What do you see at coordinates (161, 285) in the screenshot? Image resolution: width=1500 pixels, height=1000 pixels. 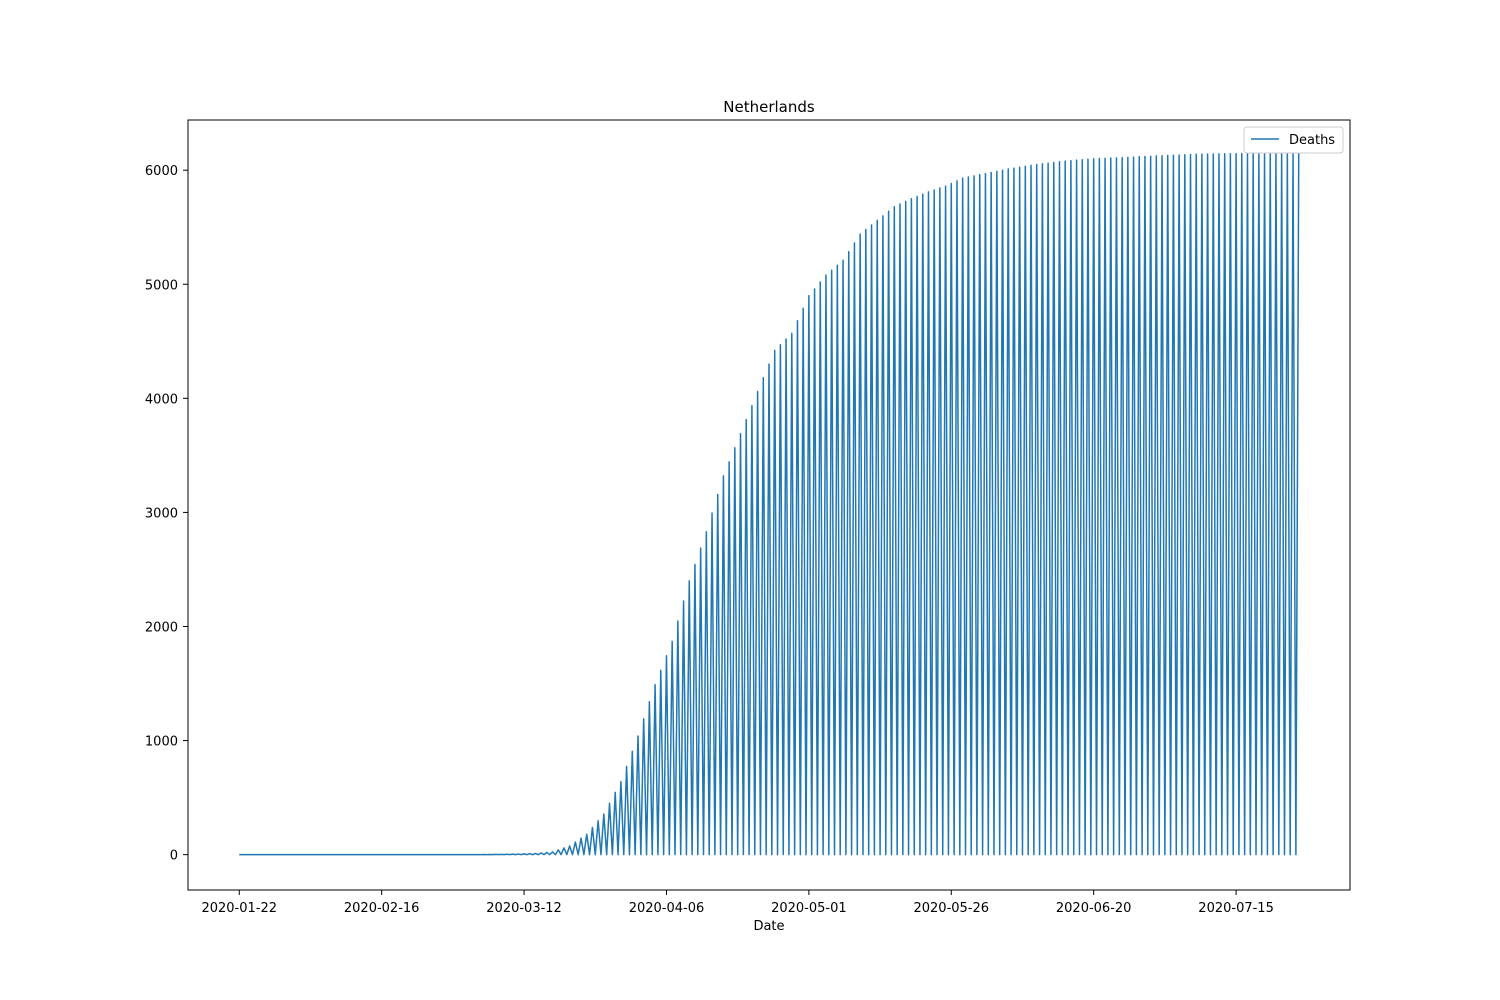 I see `y-tick-label: 5000` at bounding box center [161, 285].